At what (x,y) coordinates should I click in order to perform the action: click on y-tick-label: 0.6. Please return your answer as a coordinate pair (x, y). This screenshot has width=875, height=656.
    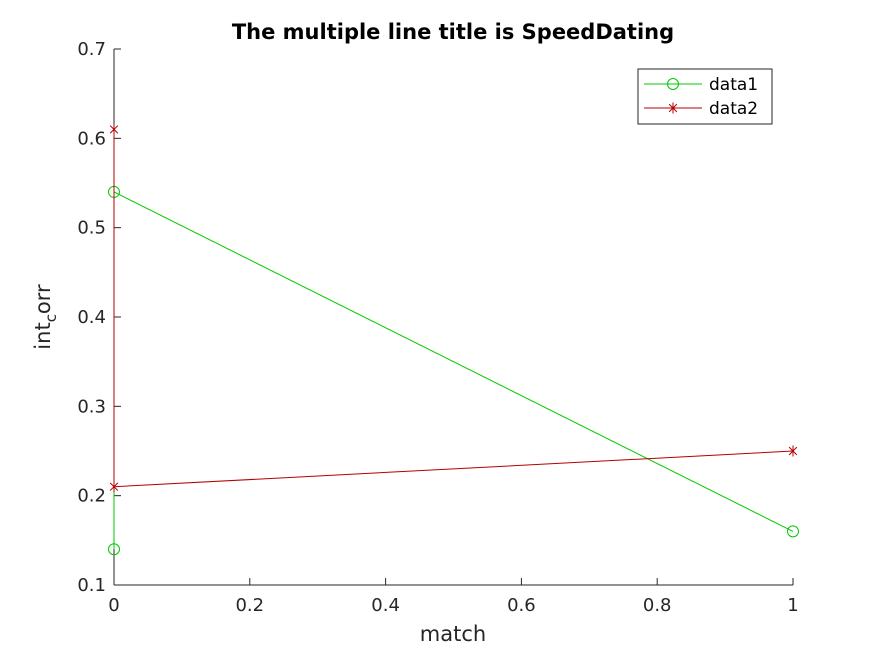
    Looking at the image, I should click on (91, 138).